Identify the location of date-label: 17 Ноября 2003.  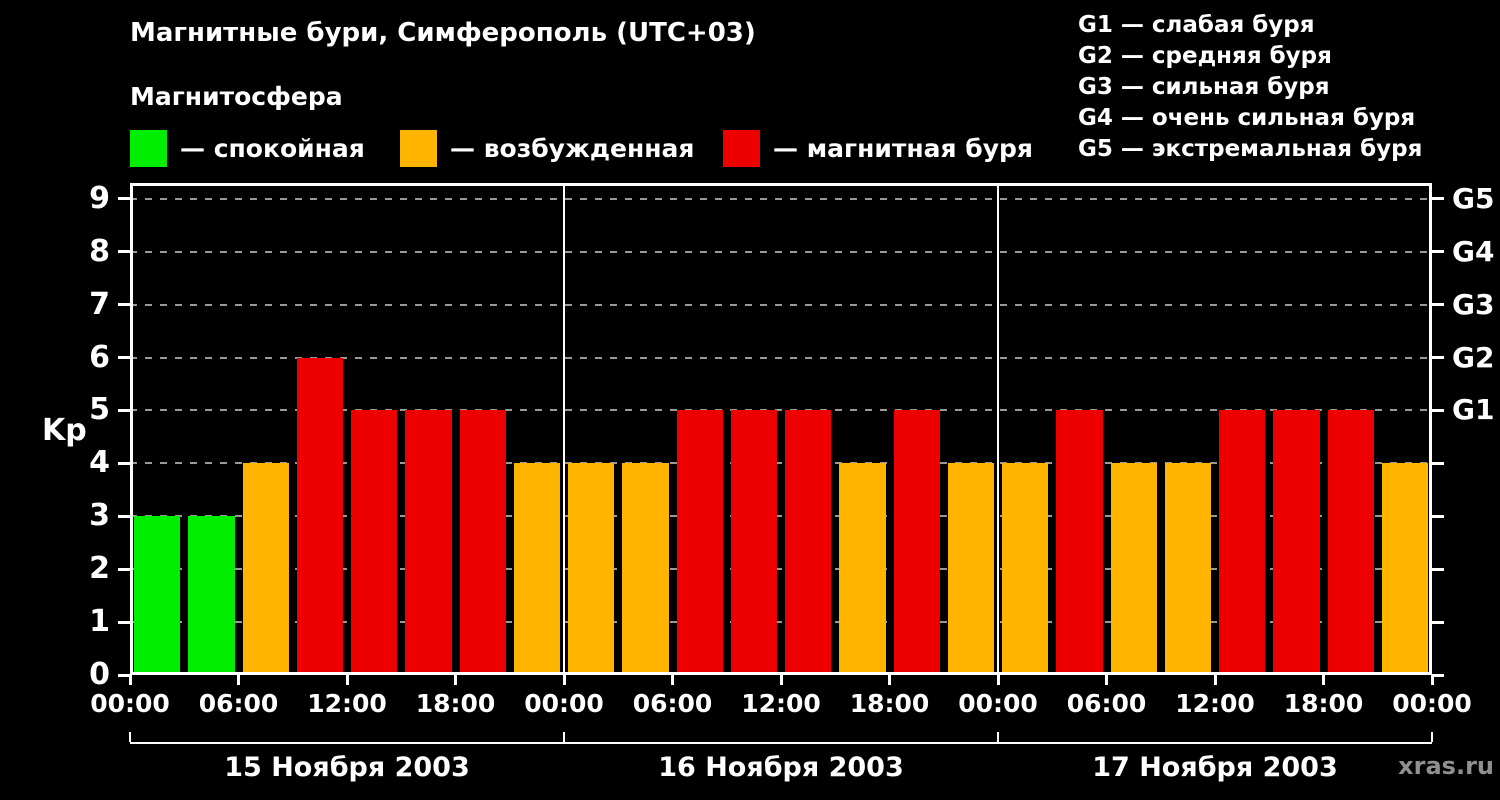
(1215, 767).